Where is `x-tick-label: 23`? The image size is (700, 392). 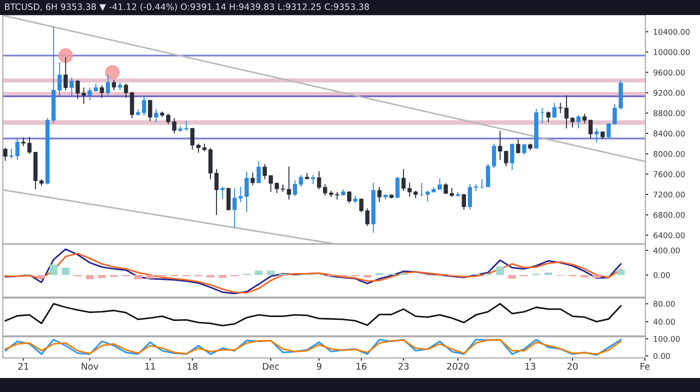
x-tick-label: 23 is located at coordinates (403, 366).